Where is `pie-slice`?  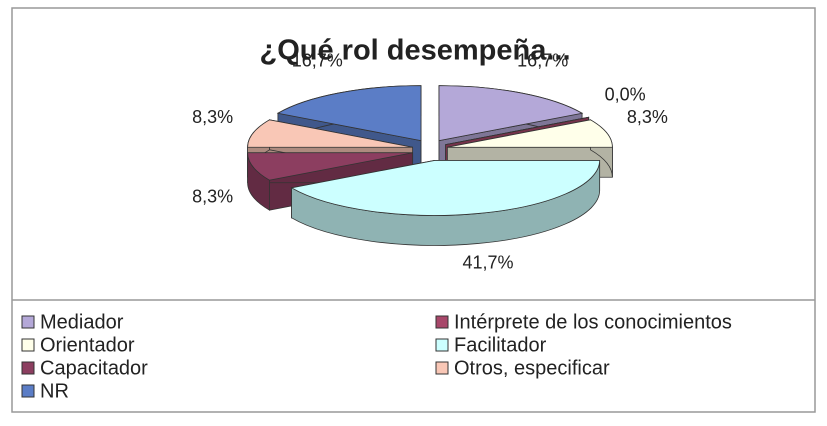 pie-slice is located at coordinates (445, 202).